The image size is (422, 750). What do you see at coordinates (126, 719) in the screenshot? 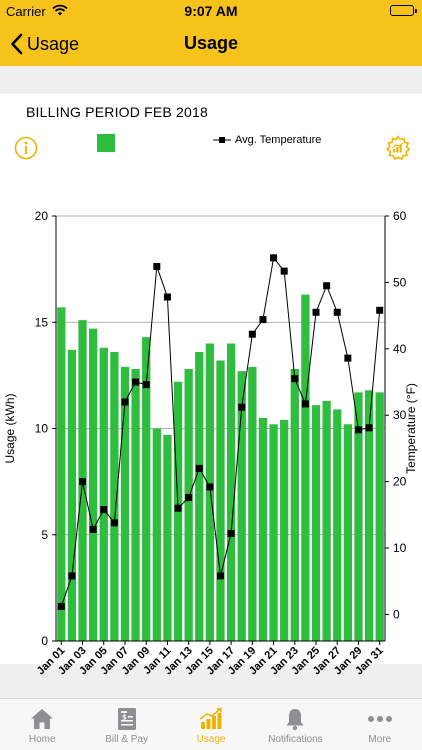
I see `bill-icon: $` at bounding box center [126, 719].